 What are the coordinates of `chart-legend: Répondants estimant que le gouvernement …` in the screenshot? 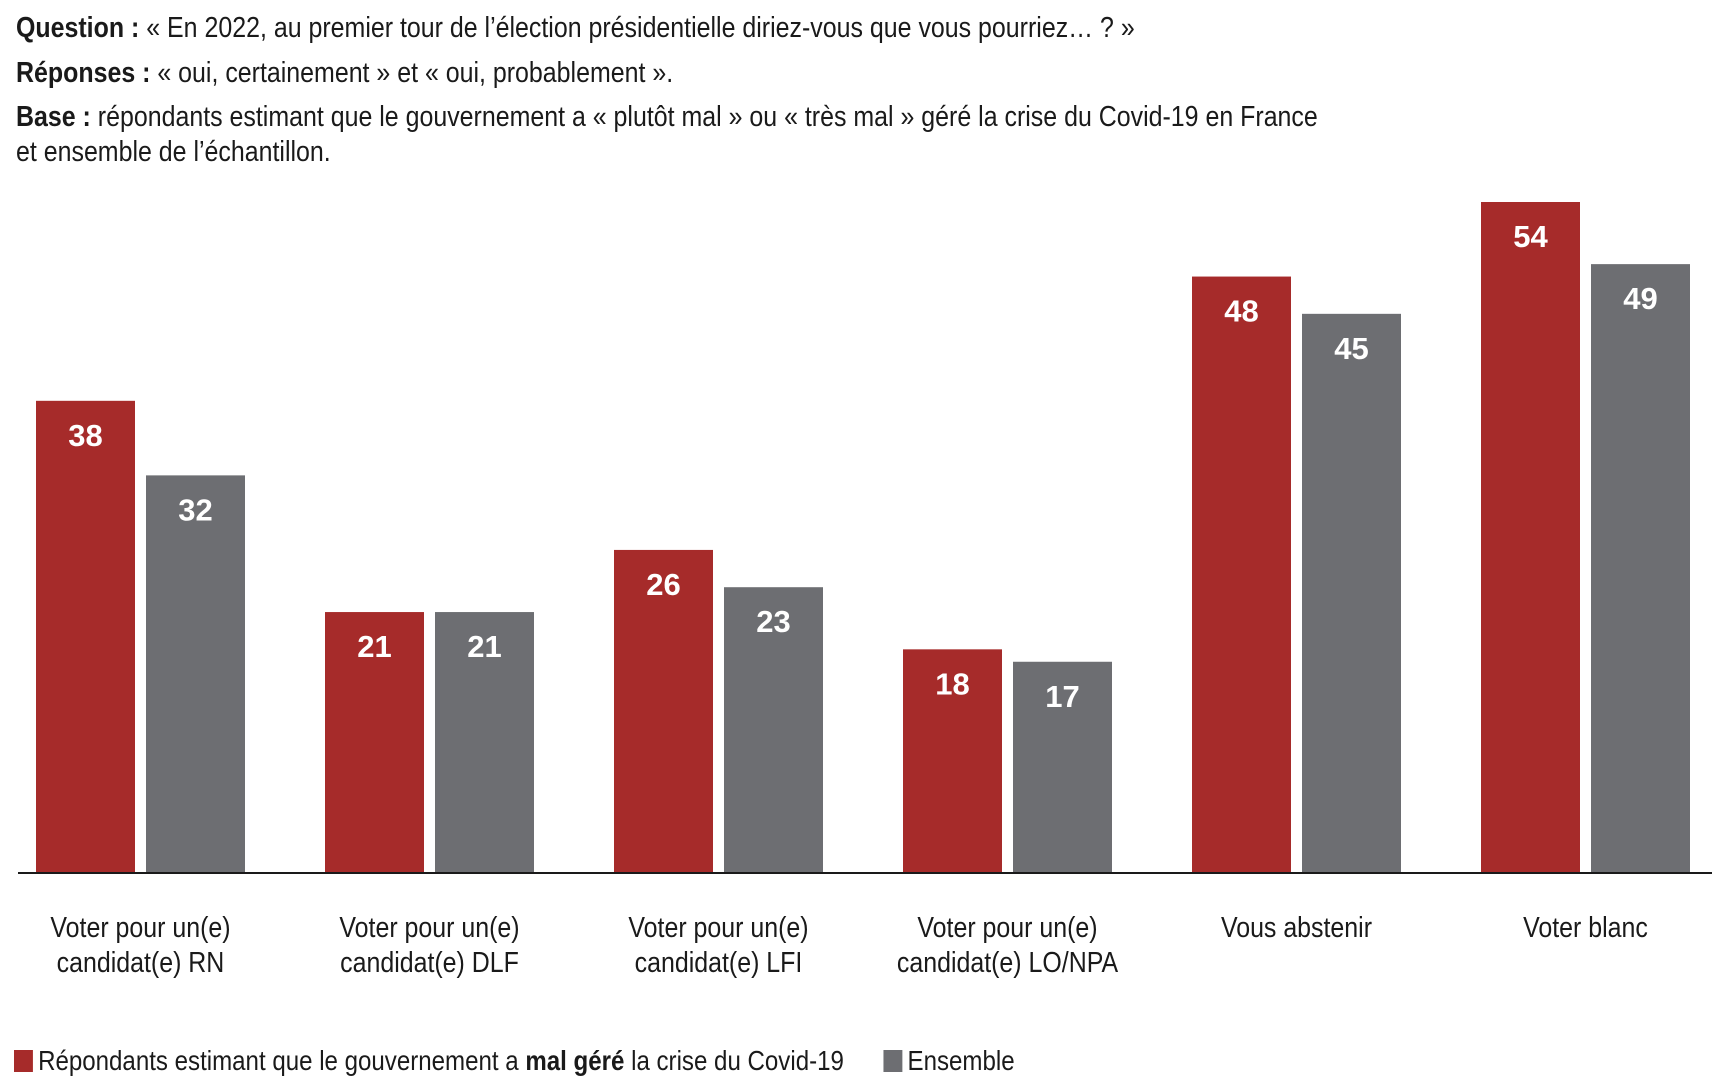 It's located at (619, 1061).